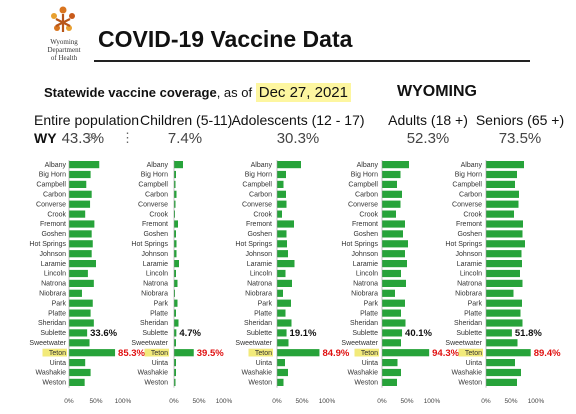  I want to click on group-label-adolescents: Adolescents (12 - 17), so click(298, 120).